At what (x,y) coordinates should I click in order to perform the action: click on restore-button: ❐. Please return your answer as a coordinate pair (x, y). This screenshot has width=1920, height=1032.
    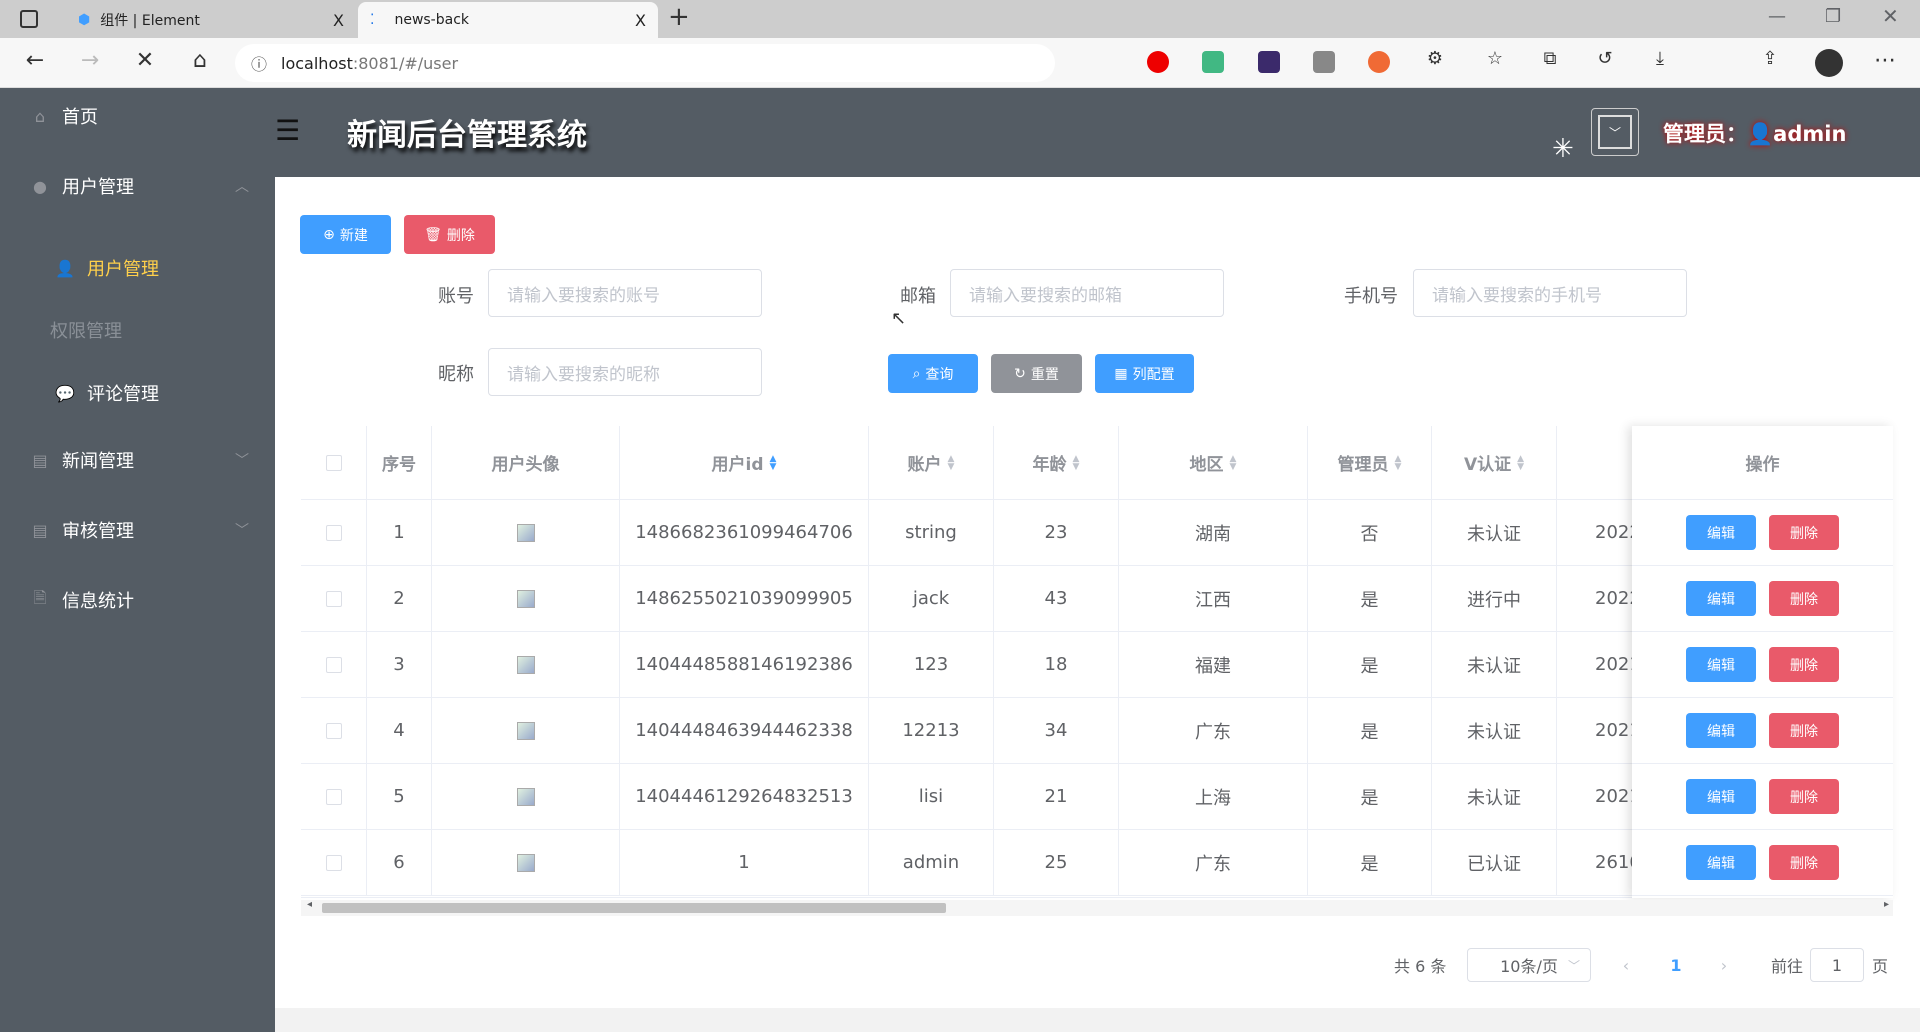
    Looking at the image, I should click on (1833, 16).